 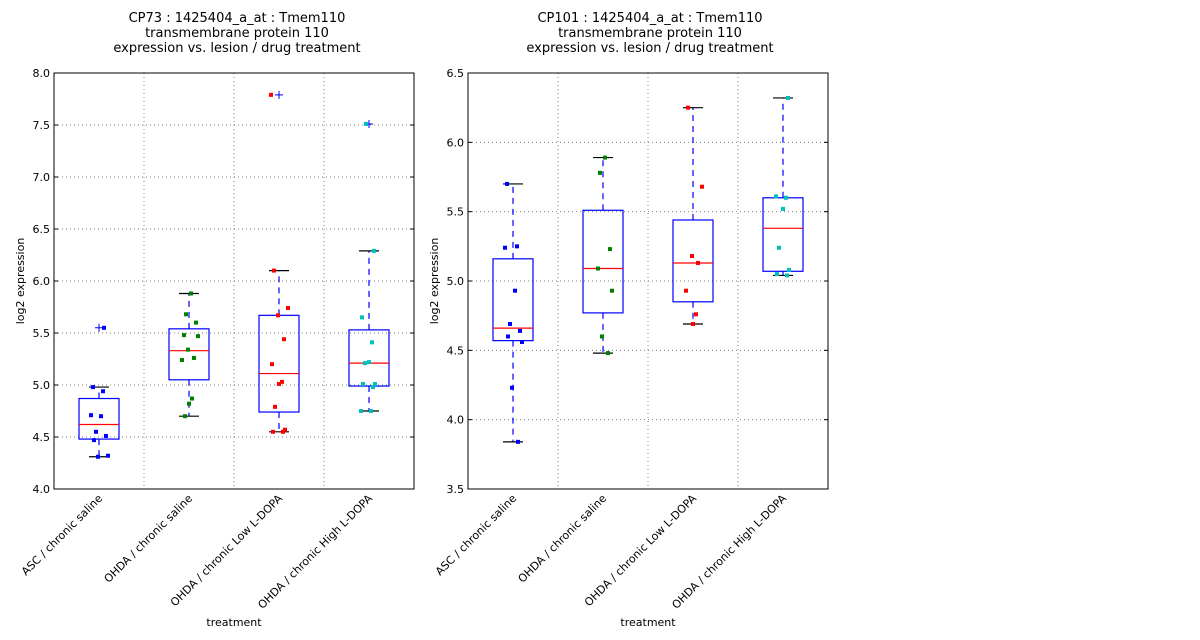 I want to click on chart-title-line: CP101 : 1425404_a_at : Tmem110, so click(x=649, y=18).